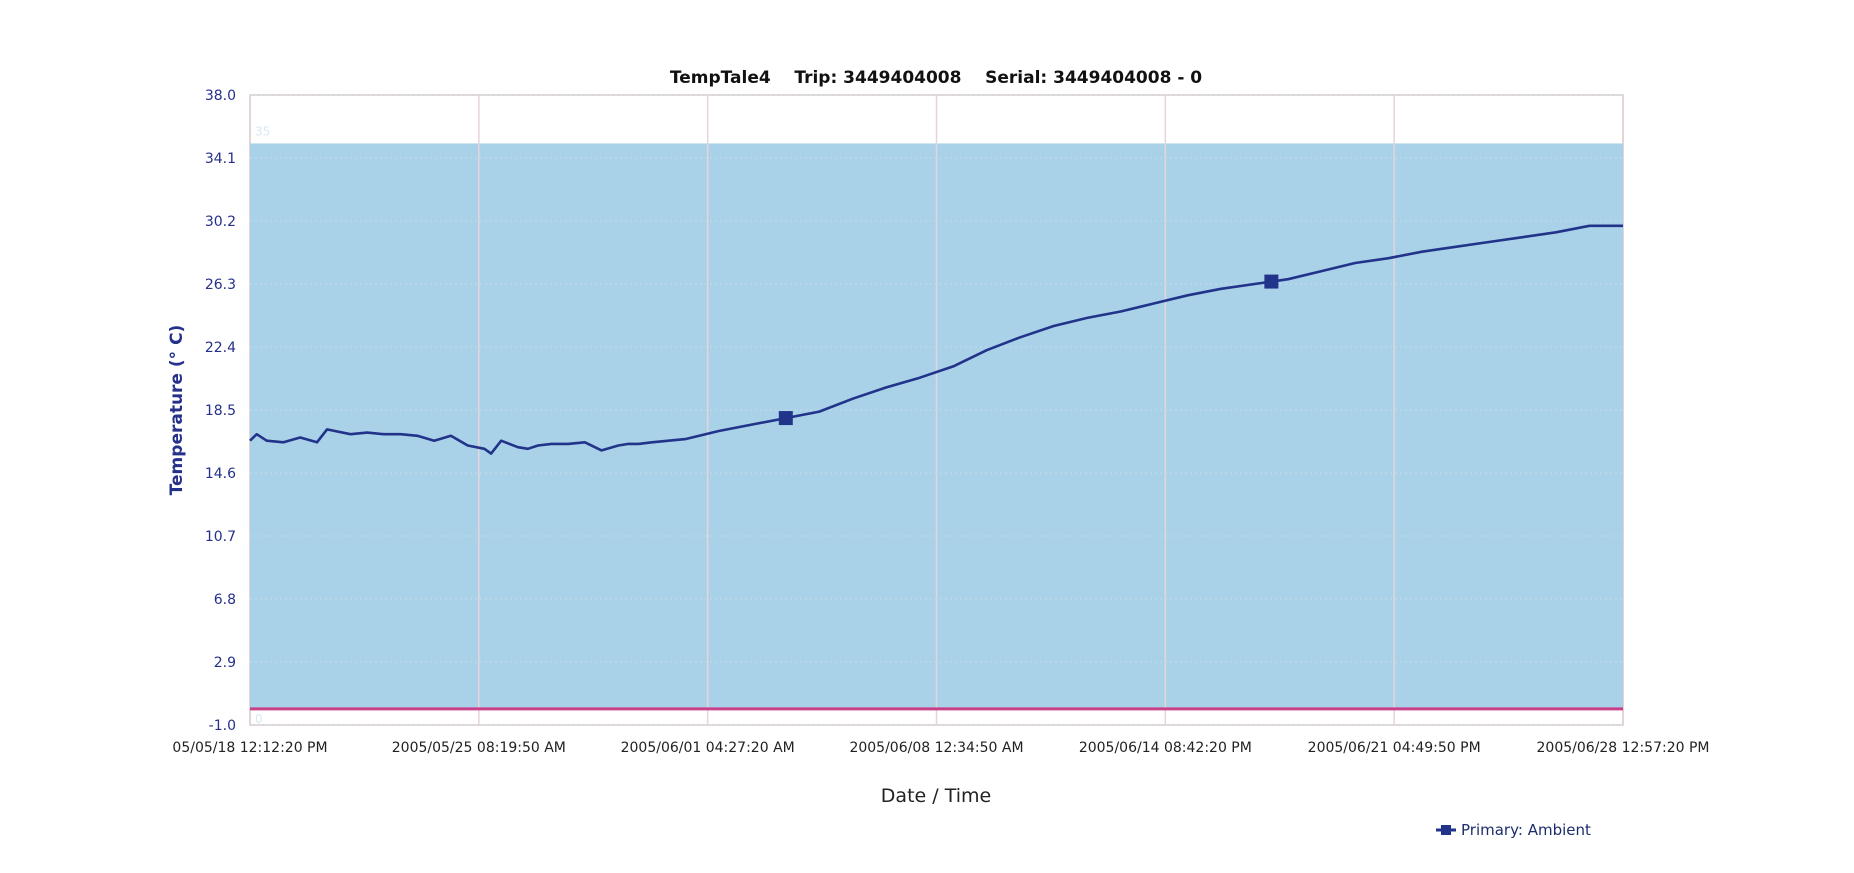 The width and height of the screenshot is (1854, 873). I want to click on y-tick-label: 38.0, so click(220, 96).